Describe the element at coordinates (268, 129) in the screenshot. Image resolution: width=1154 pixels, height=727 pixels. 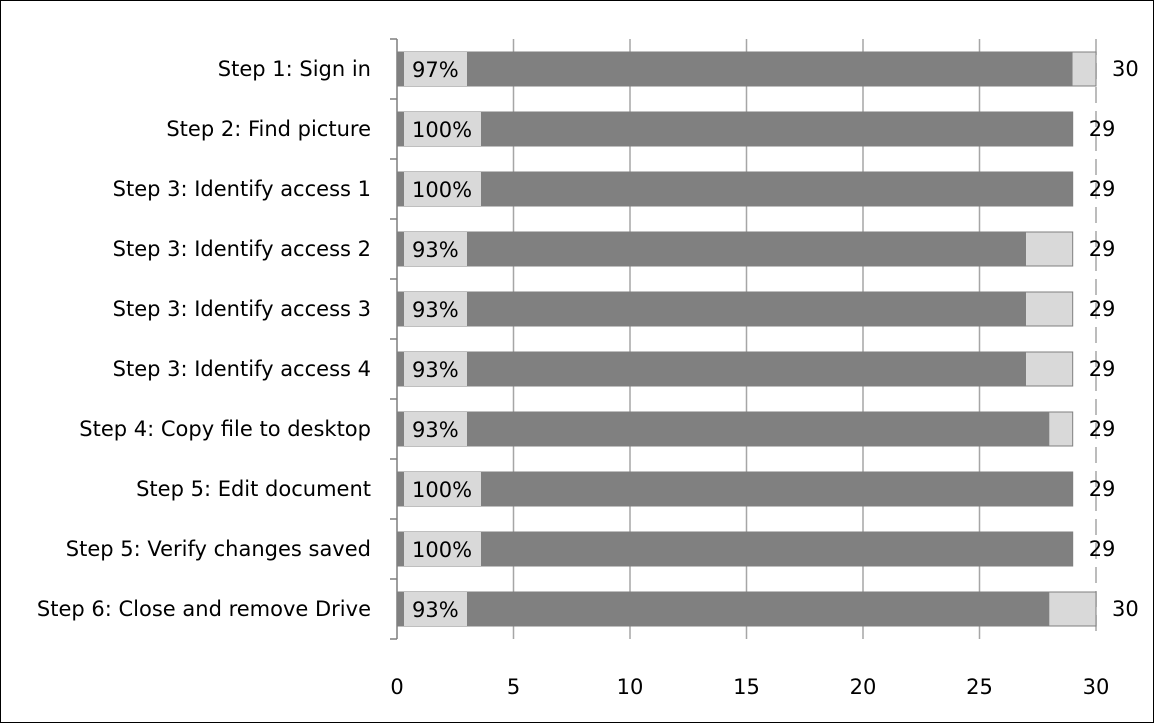
I see `category-label: Step 2: Find picture` at that location.